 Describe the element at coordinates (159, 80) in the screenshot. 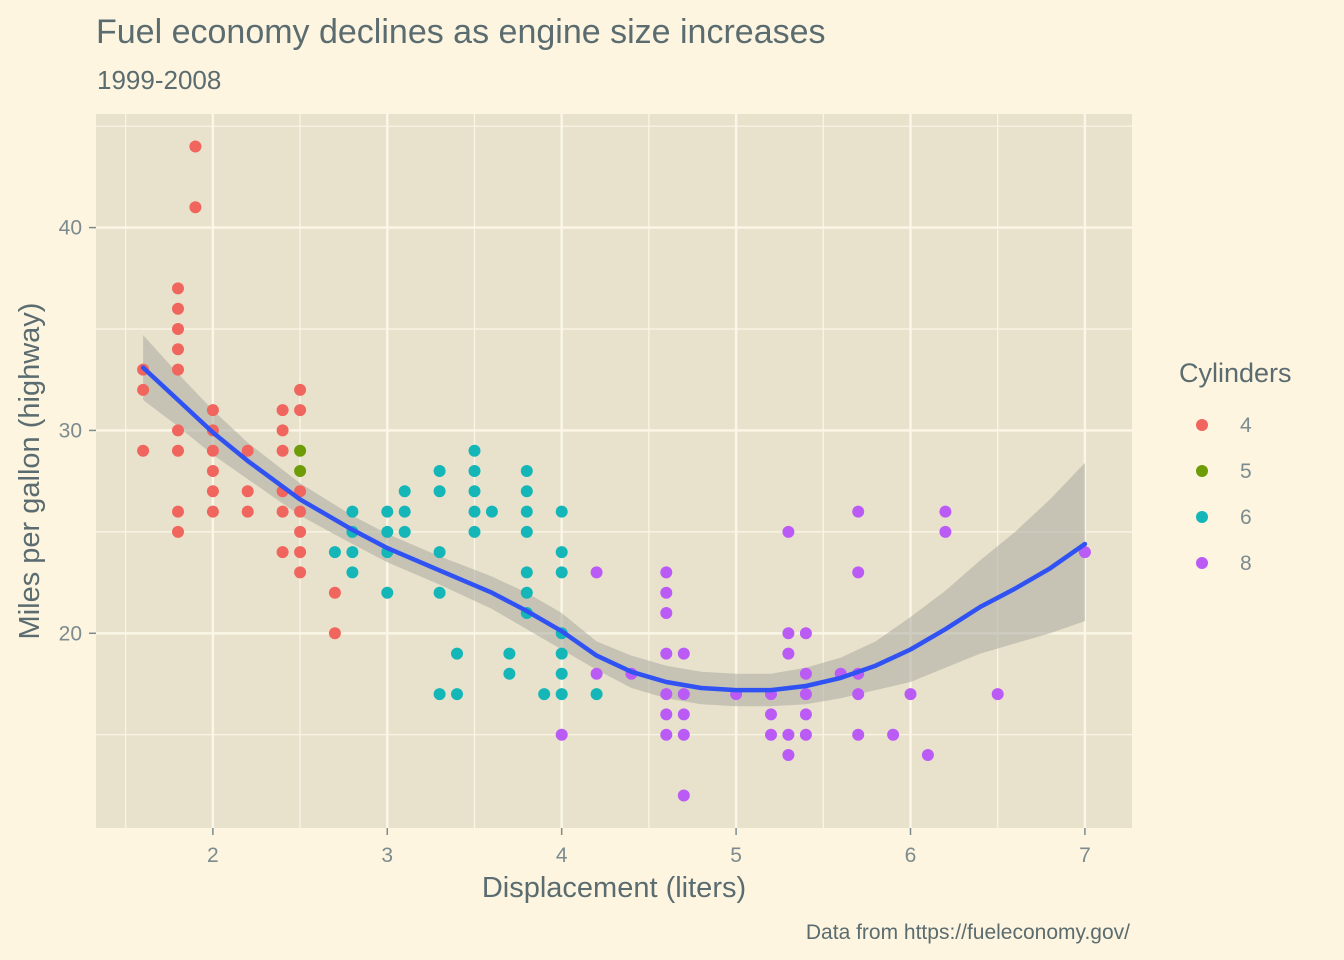

I see `chart-subtitle: 1999-2008` at that location.